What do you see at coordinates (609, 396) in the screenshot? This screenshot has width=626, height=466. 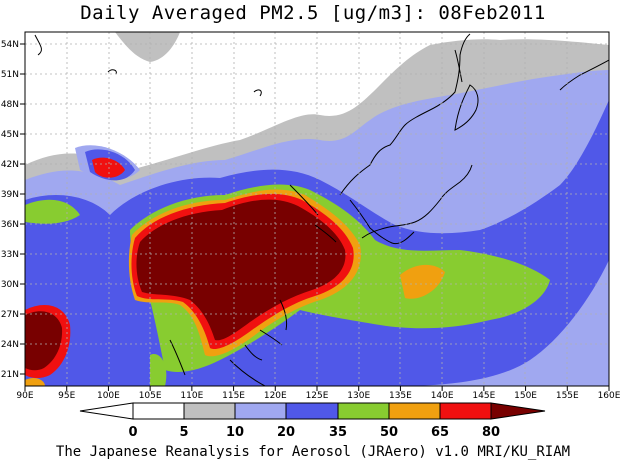 I see `lon-tick-label: 160E` at bounding box center [609, 396].